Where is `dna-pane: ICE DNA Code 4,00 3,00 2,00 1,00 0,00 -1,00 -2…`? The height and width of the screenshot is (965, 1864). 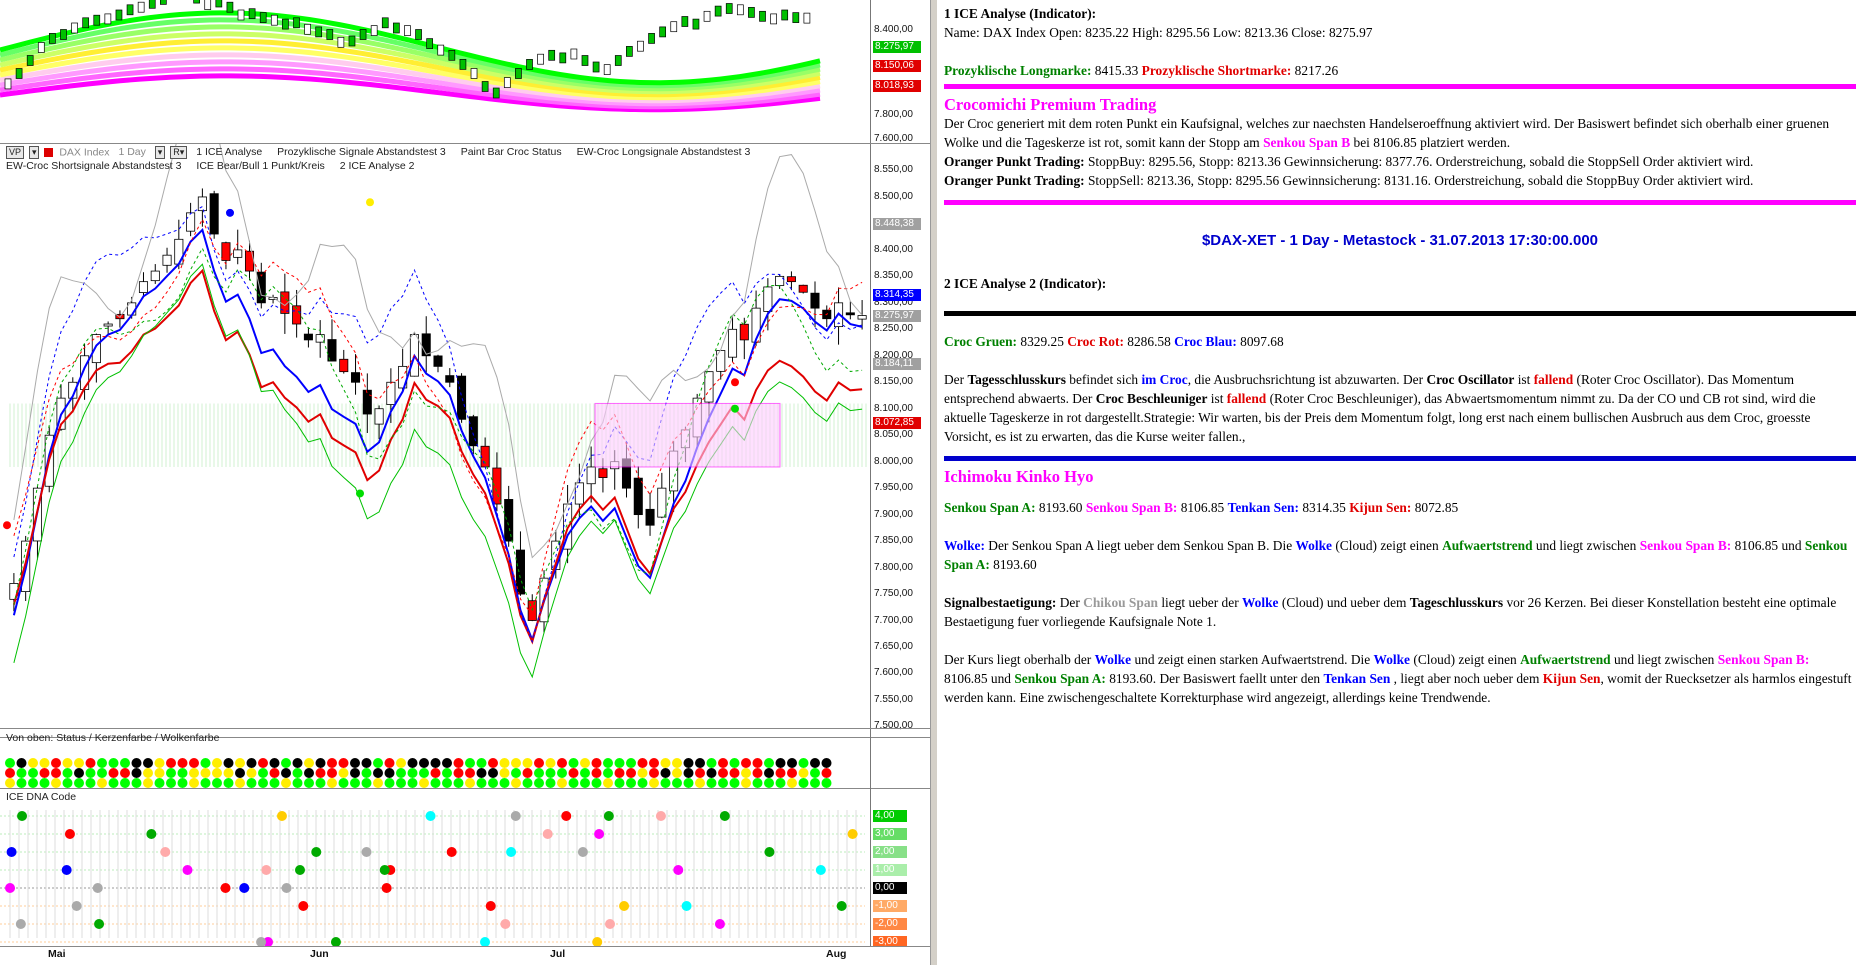
dna-pane: ICE DNA Code 4,00 3,00 2,00 1,00 0,00 -1,00 -2… is located at coordinates (465, 867).